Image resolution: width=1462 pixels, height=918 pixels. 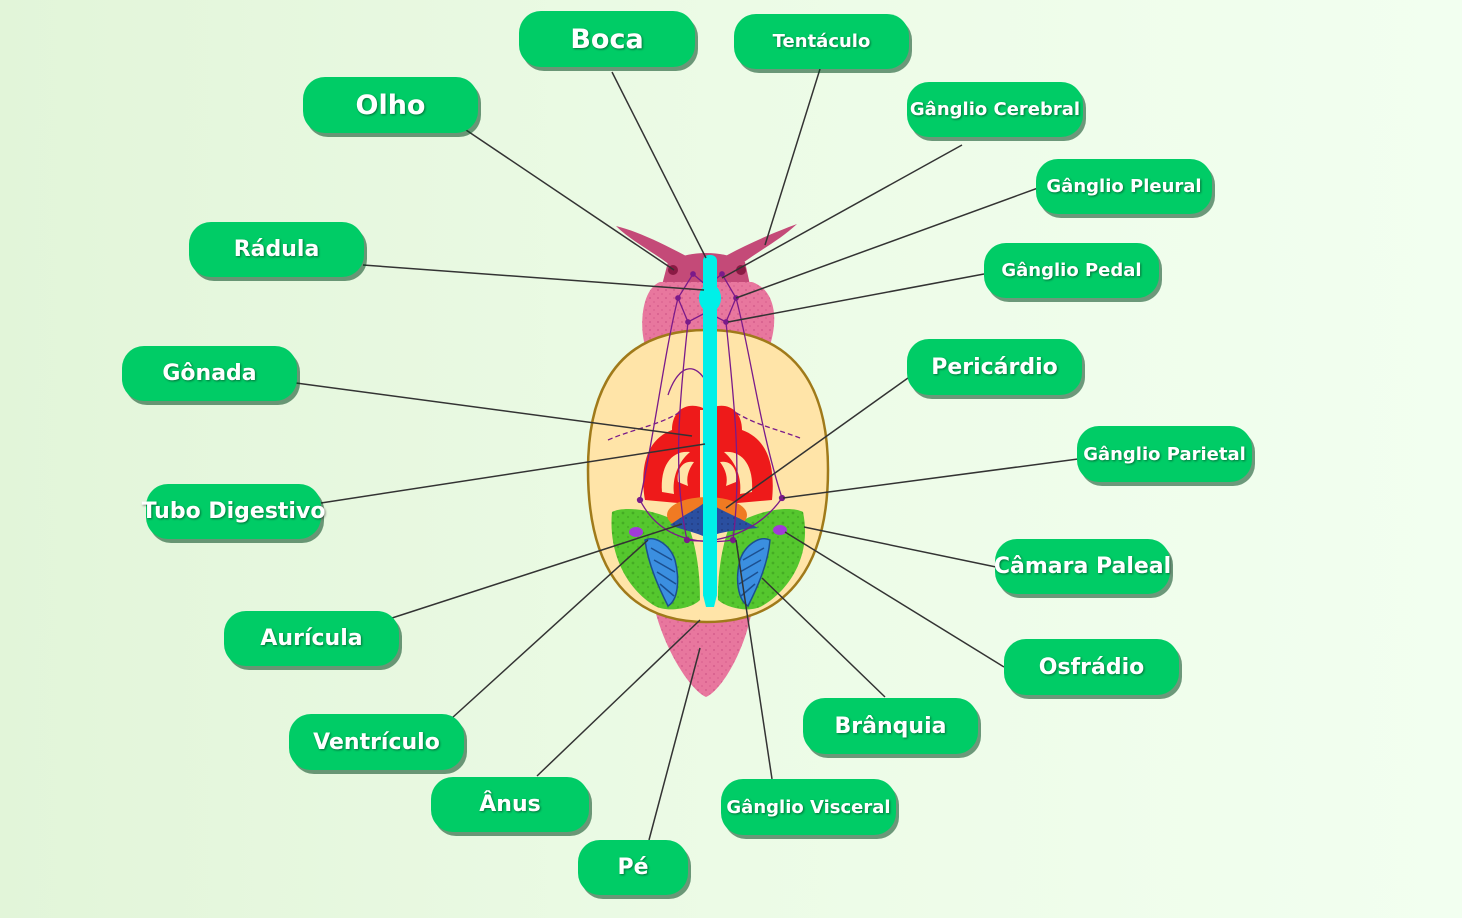 I want to click on label-osfradio: Osfrádio, so click(x=1091, y=667).